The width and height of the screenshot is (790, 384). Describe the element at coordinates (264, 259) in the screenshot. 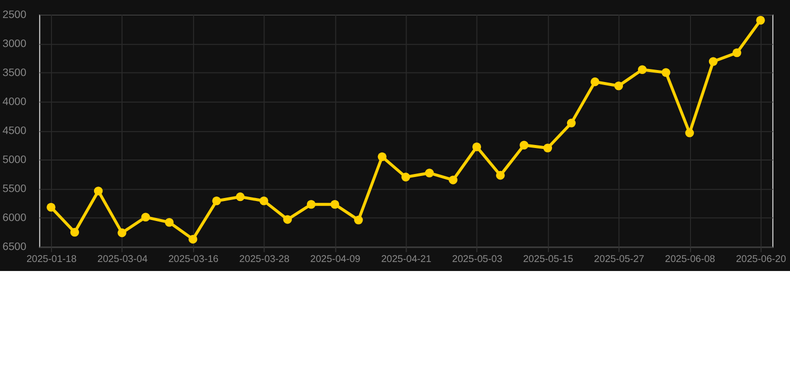

I see `x-tick-label: 2025-03-28` at that location.